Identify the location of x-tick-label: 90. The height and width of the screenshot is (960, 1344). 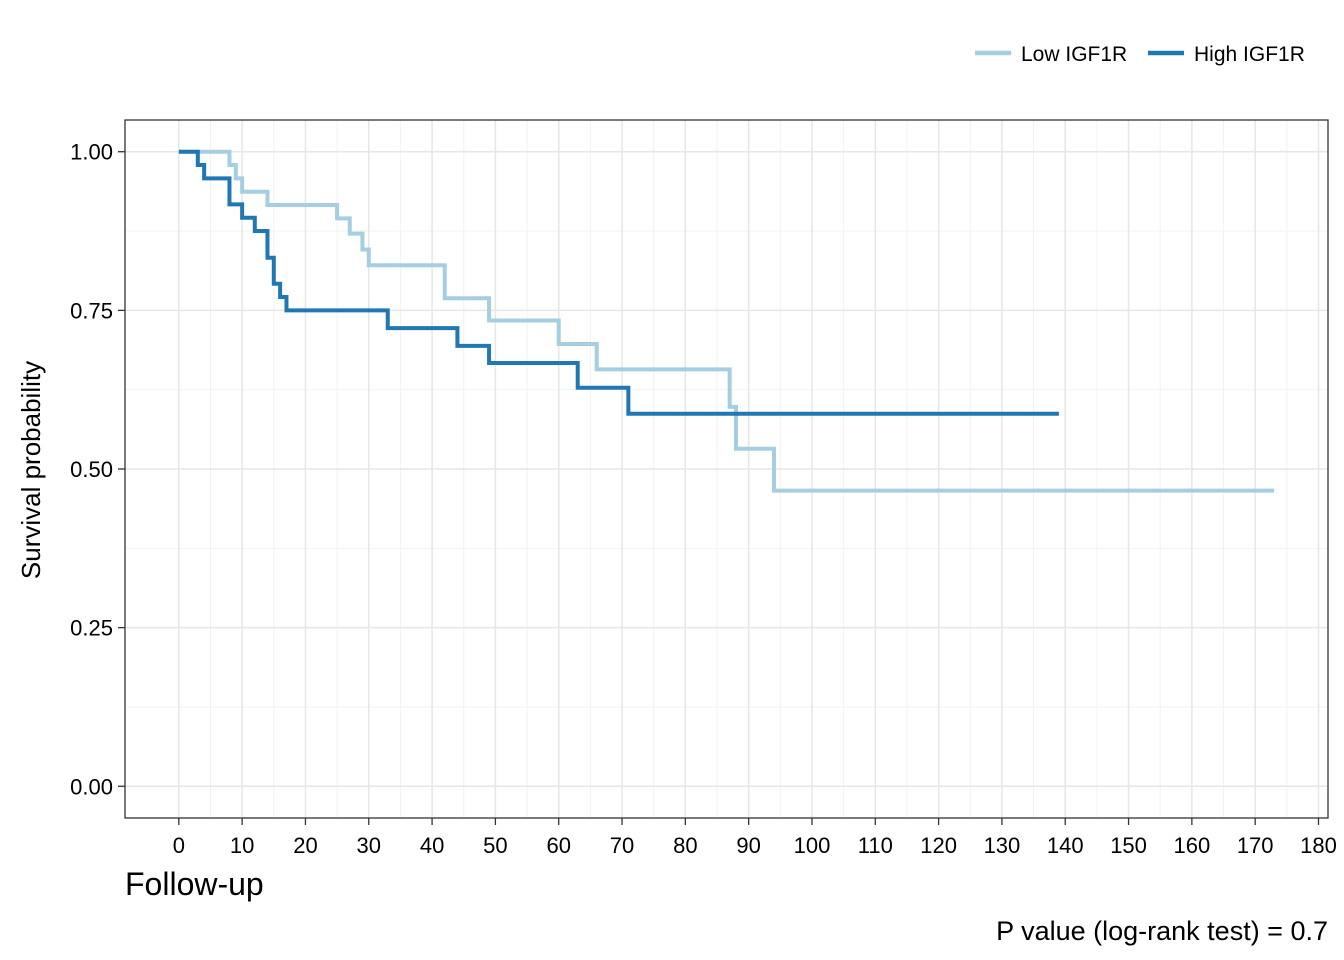
(748, 845).